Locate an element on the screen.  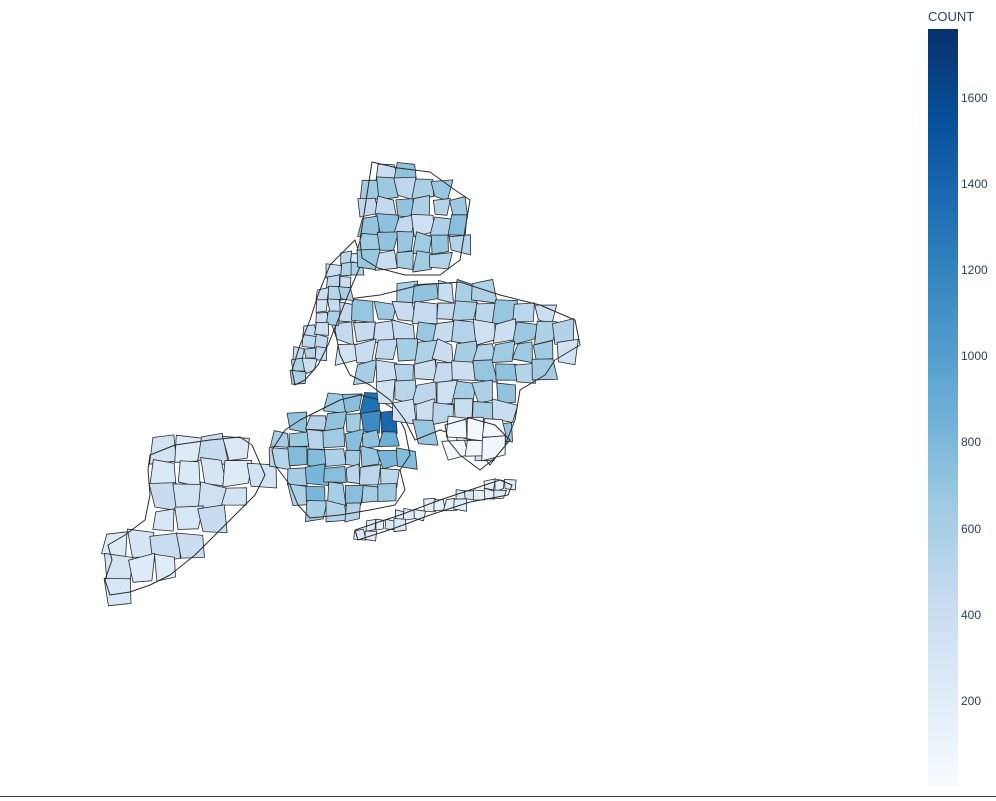
brooklyn-outline is located at coordinates (341, 456).